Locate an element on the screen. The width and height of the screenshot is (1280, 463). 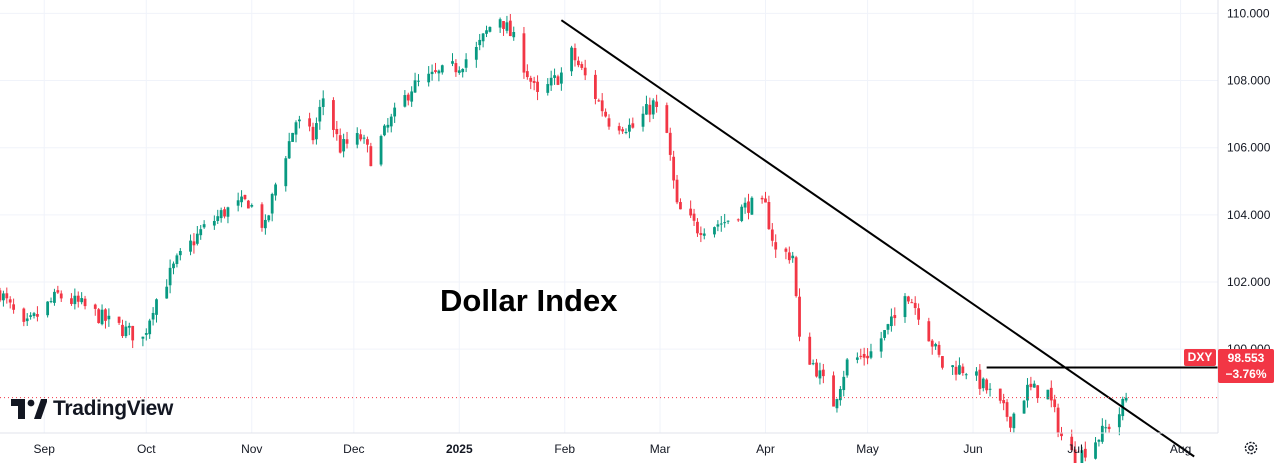
gear-icon is located at coordinates (1251, 448).